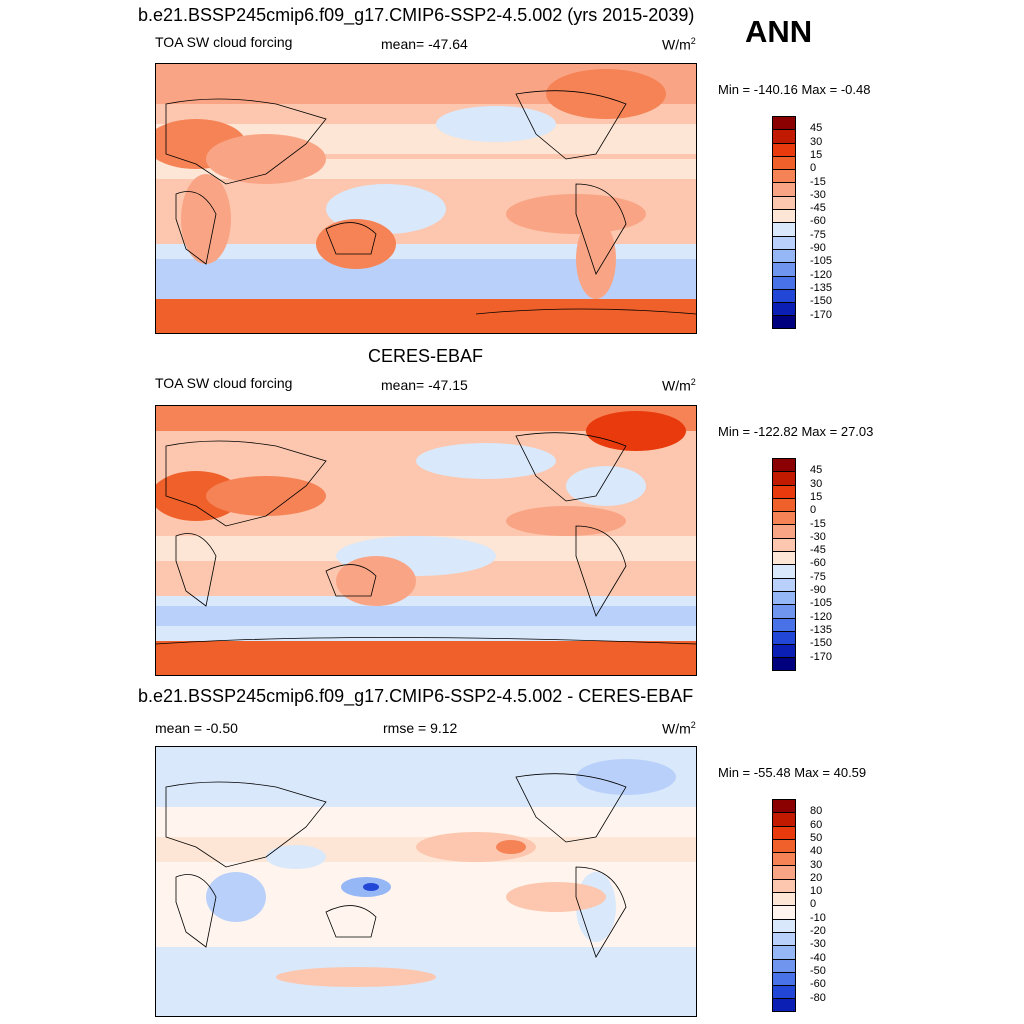  Describe the element at coordinates (426, 881) in the screenshot. I see `panel3-map` at that location.